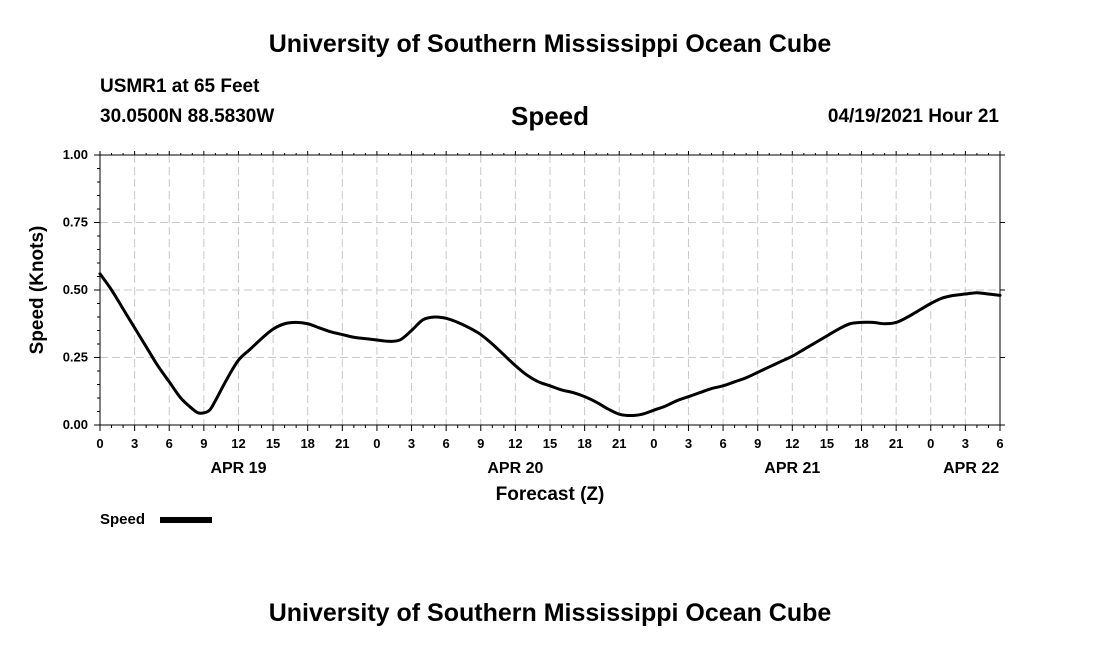  Describe the element at coordinates (187, 116) in the screenshot. I see `station-coordinates: 30.0500N 88.5830W` at that location.